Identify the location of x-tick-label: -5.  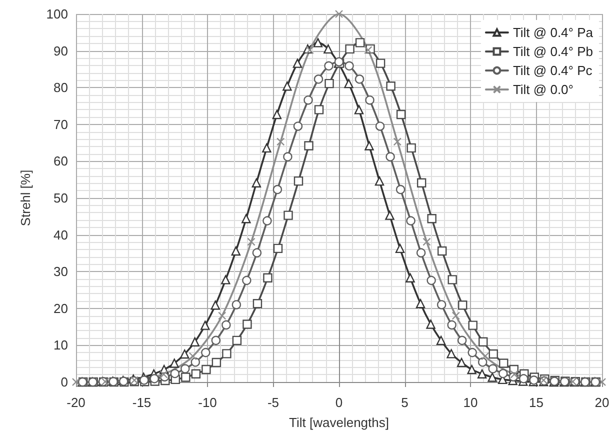
(273, 402).